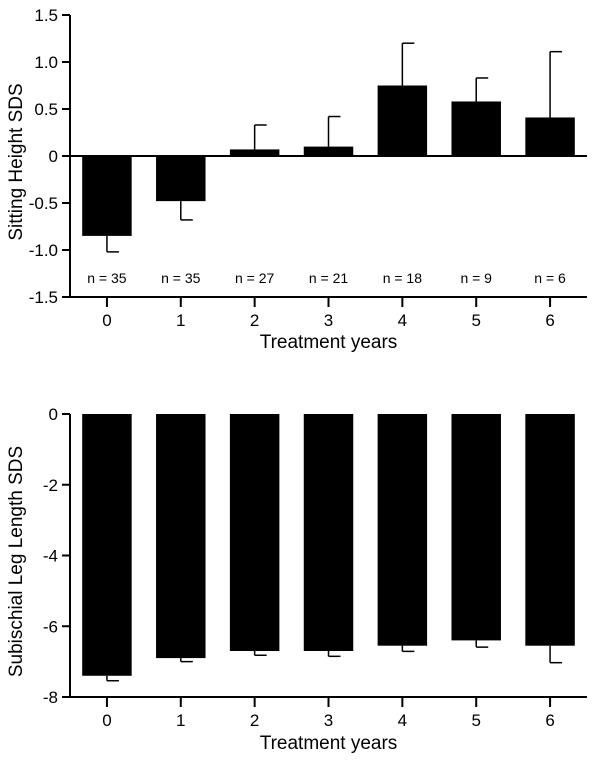 The width and height of the screenshot is (598, 766). I want to click on sample-size-label: n = 9, so click(476, 278).